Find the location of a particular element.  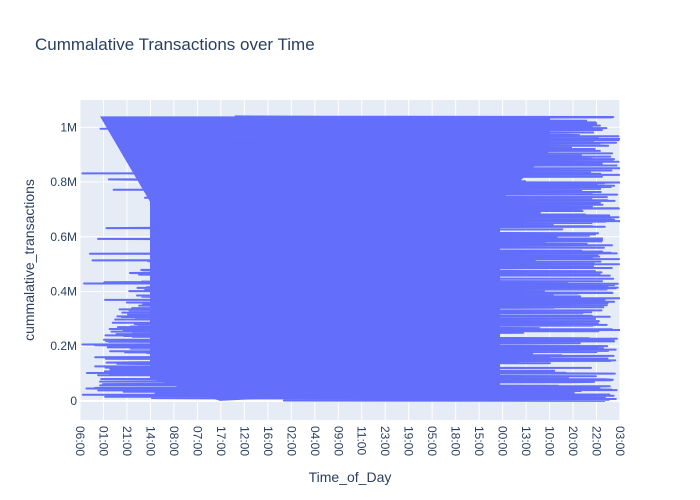

x-tick-label: 02:00 is located at coordinates (291, 441).